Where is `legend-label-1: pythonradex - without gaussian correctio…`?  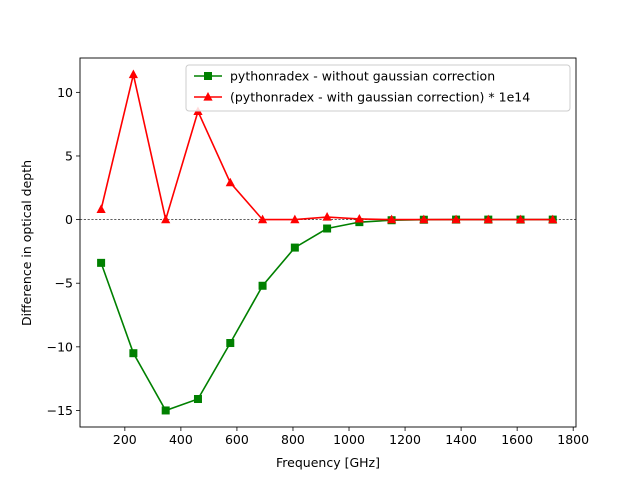
legend-label-1: pythonradex - without gaussian correctio… is located at coordinates (362, 76).